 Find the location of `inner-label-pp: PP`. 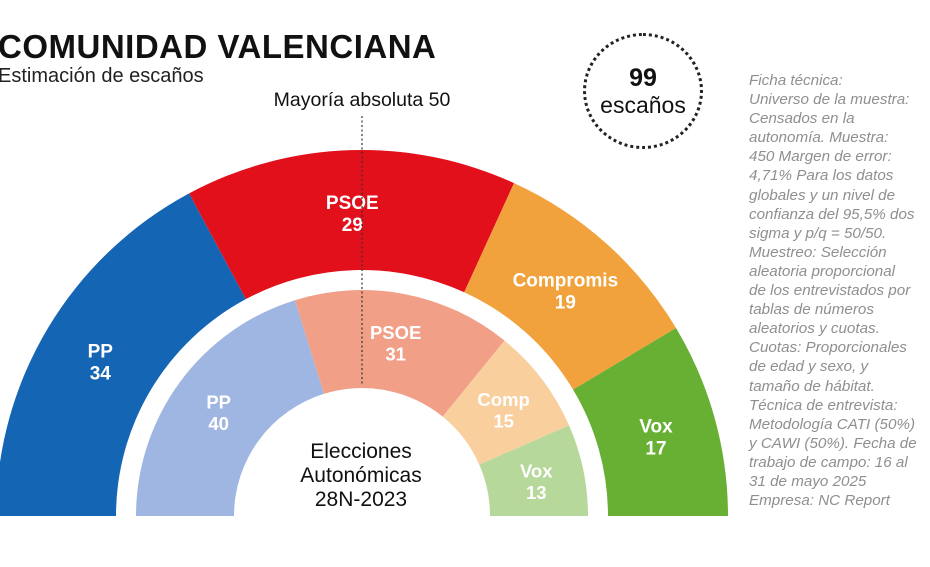

inner-label-pp: PP is located at coordinates (218, 401).